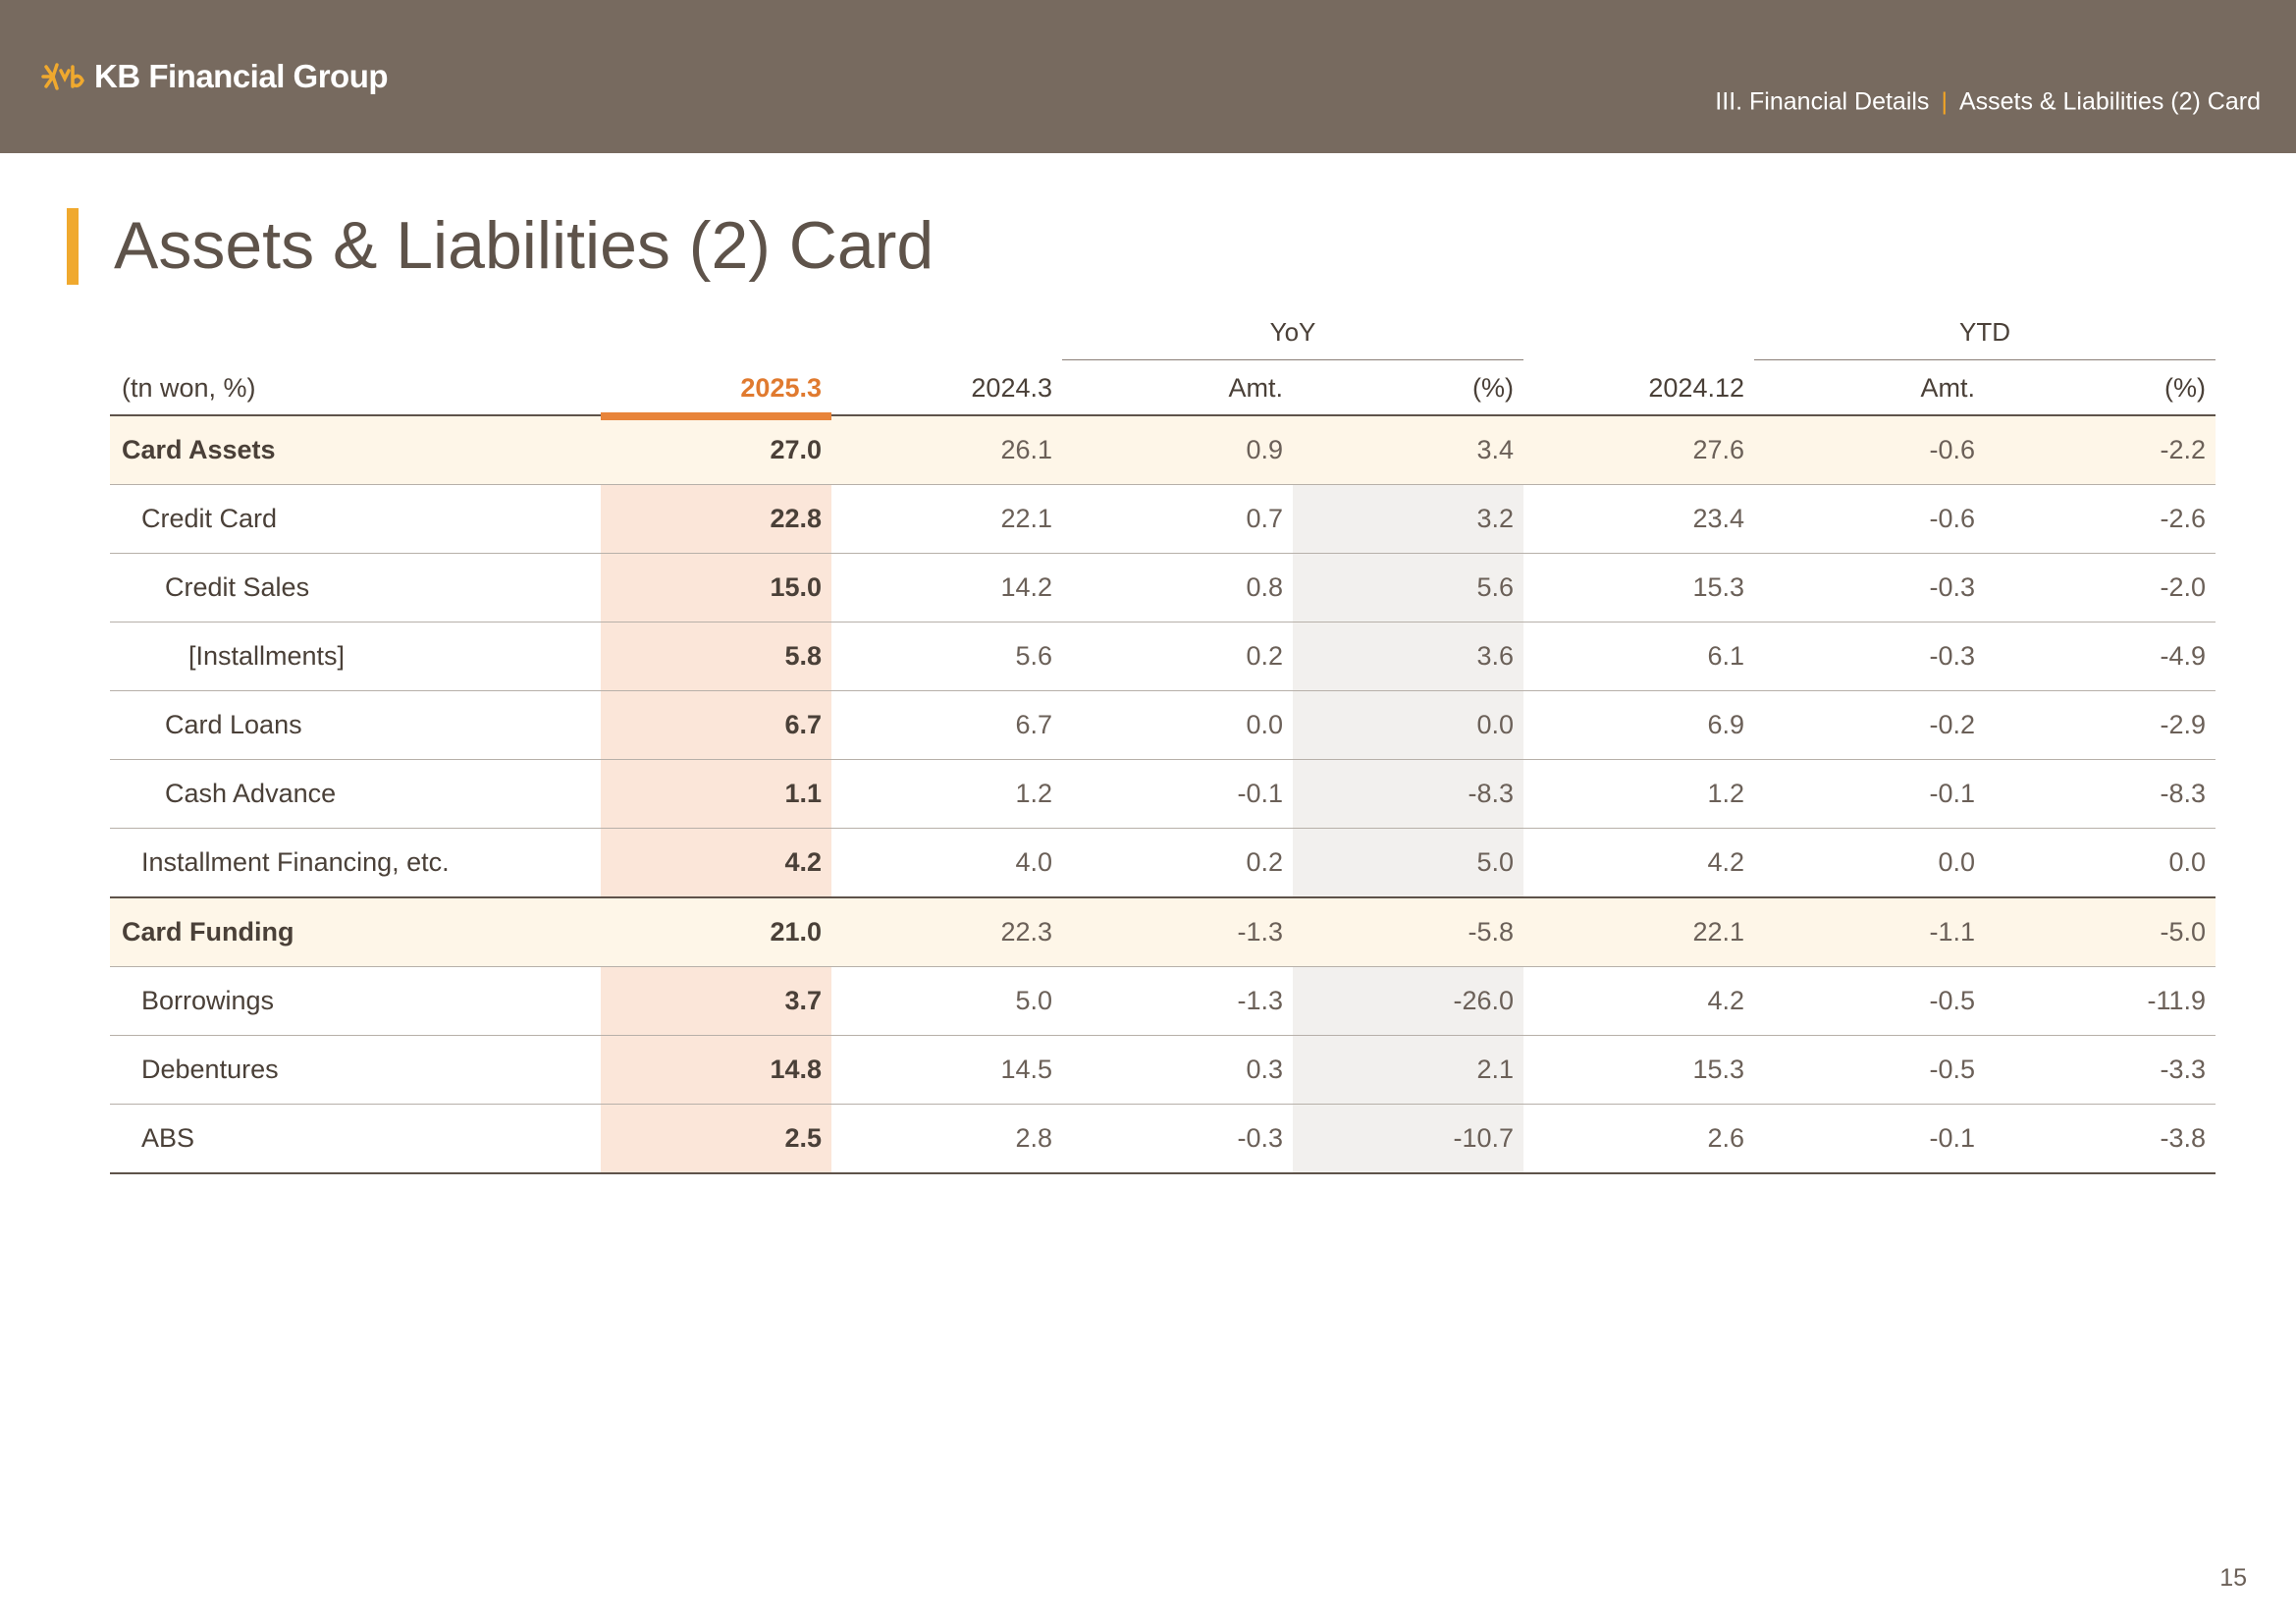  Describe the element at coordinates (189, 387) in the screenshot. I see `column-header-unit: (tn won, %)` at that location.